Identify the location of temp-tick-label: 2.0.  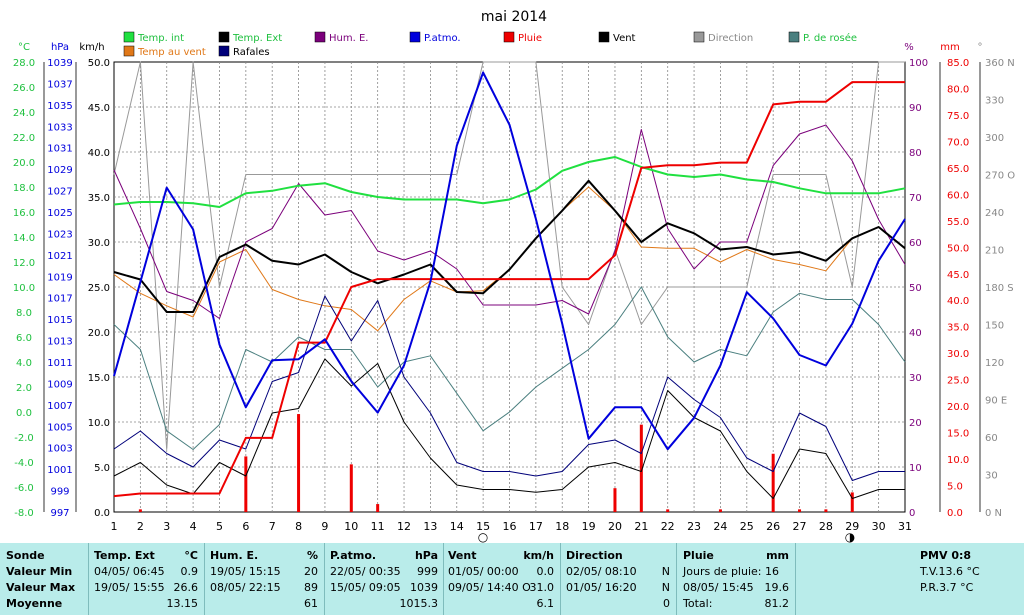
(24, 388).